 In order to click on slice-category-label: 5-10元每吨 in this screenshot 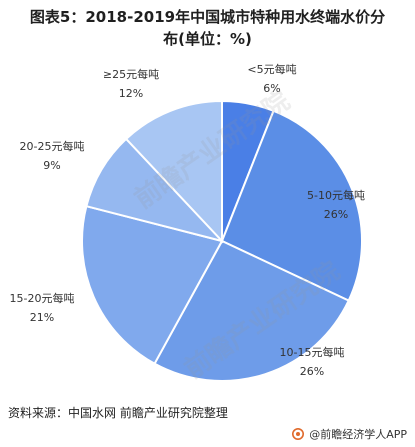, I will do `click(336, 195)`.